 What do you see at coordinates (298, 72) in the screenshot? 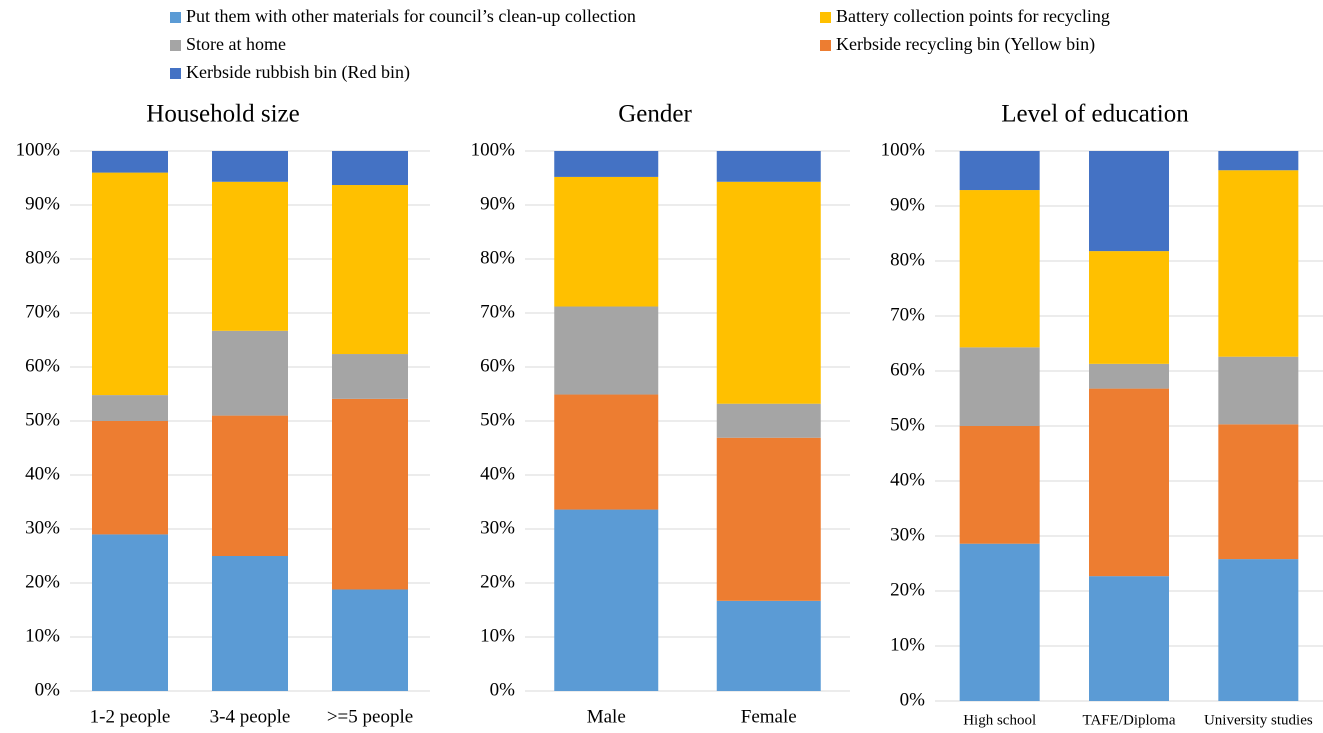
I see `legend-label: Kerbside rubbish bin (Red bin)` at bounding box center [298, 72].